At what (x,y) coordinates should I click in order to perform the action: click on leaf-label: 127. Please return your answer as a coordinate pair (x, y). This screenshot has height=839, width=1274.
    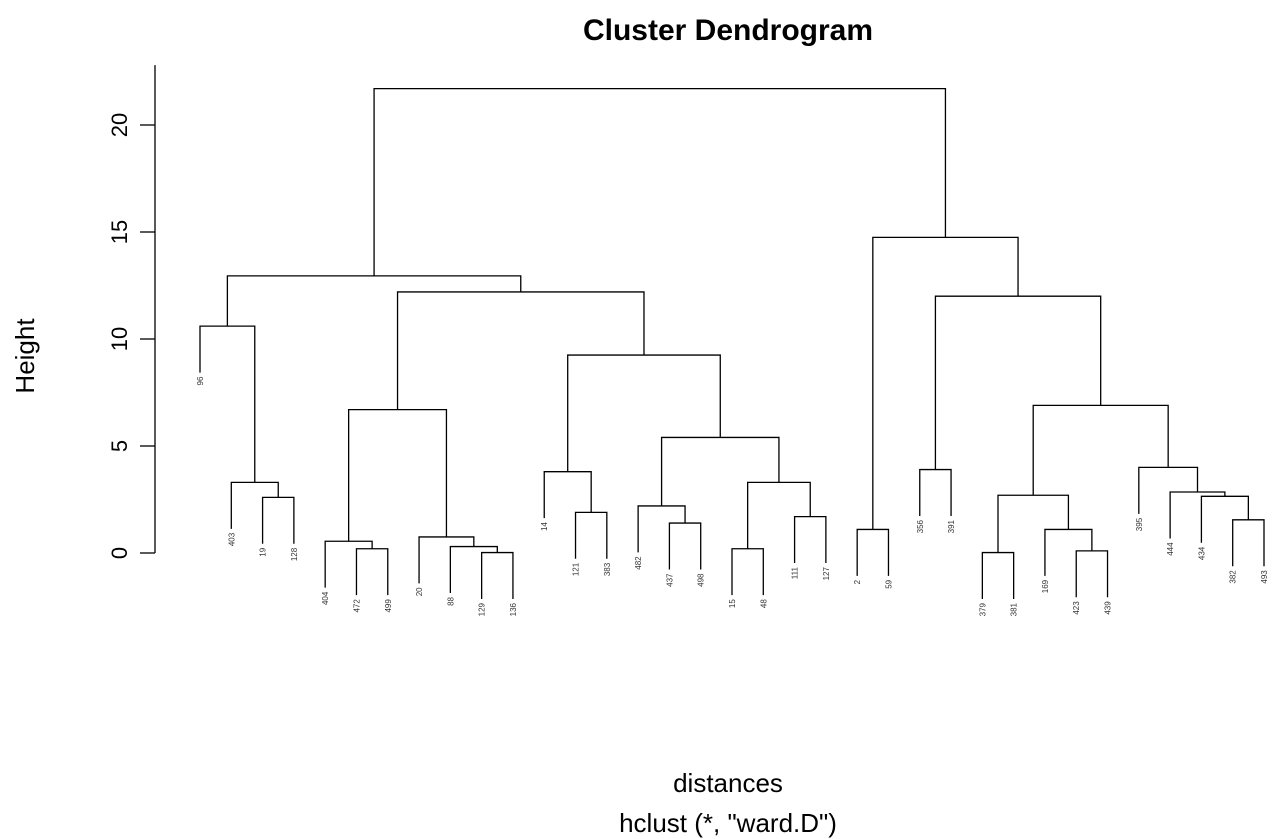
    Looking at the image, I should click on (826, 574).